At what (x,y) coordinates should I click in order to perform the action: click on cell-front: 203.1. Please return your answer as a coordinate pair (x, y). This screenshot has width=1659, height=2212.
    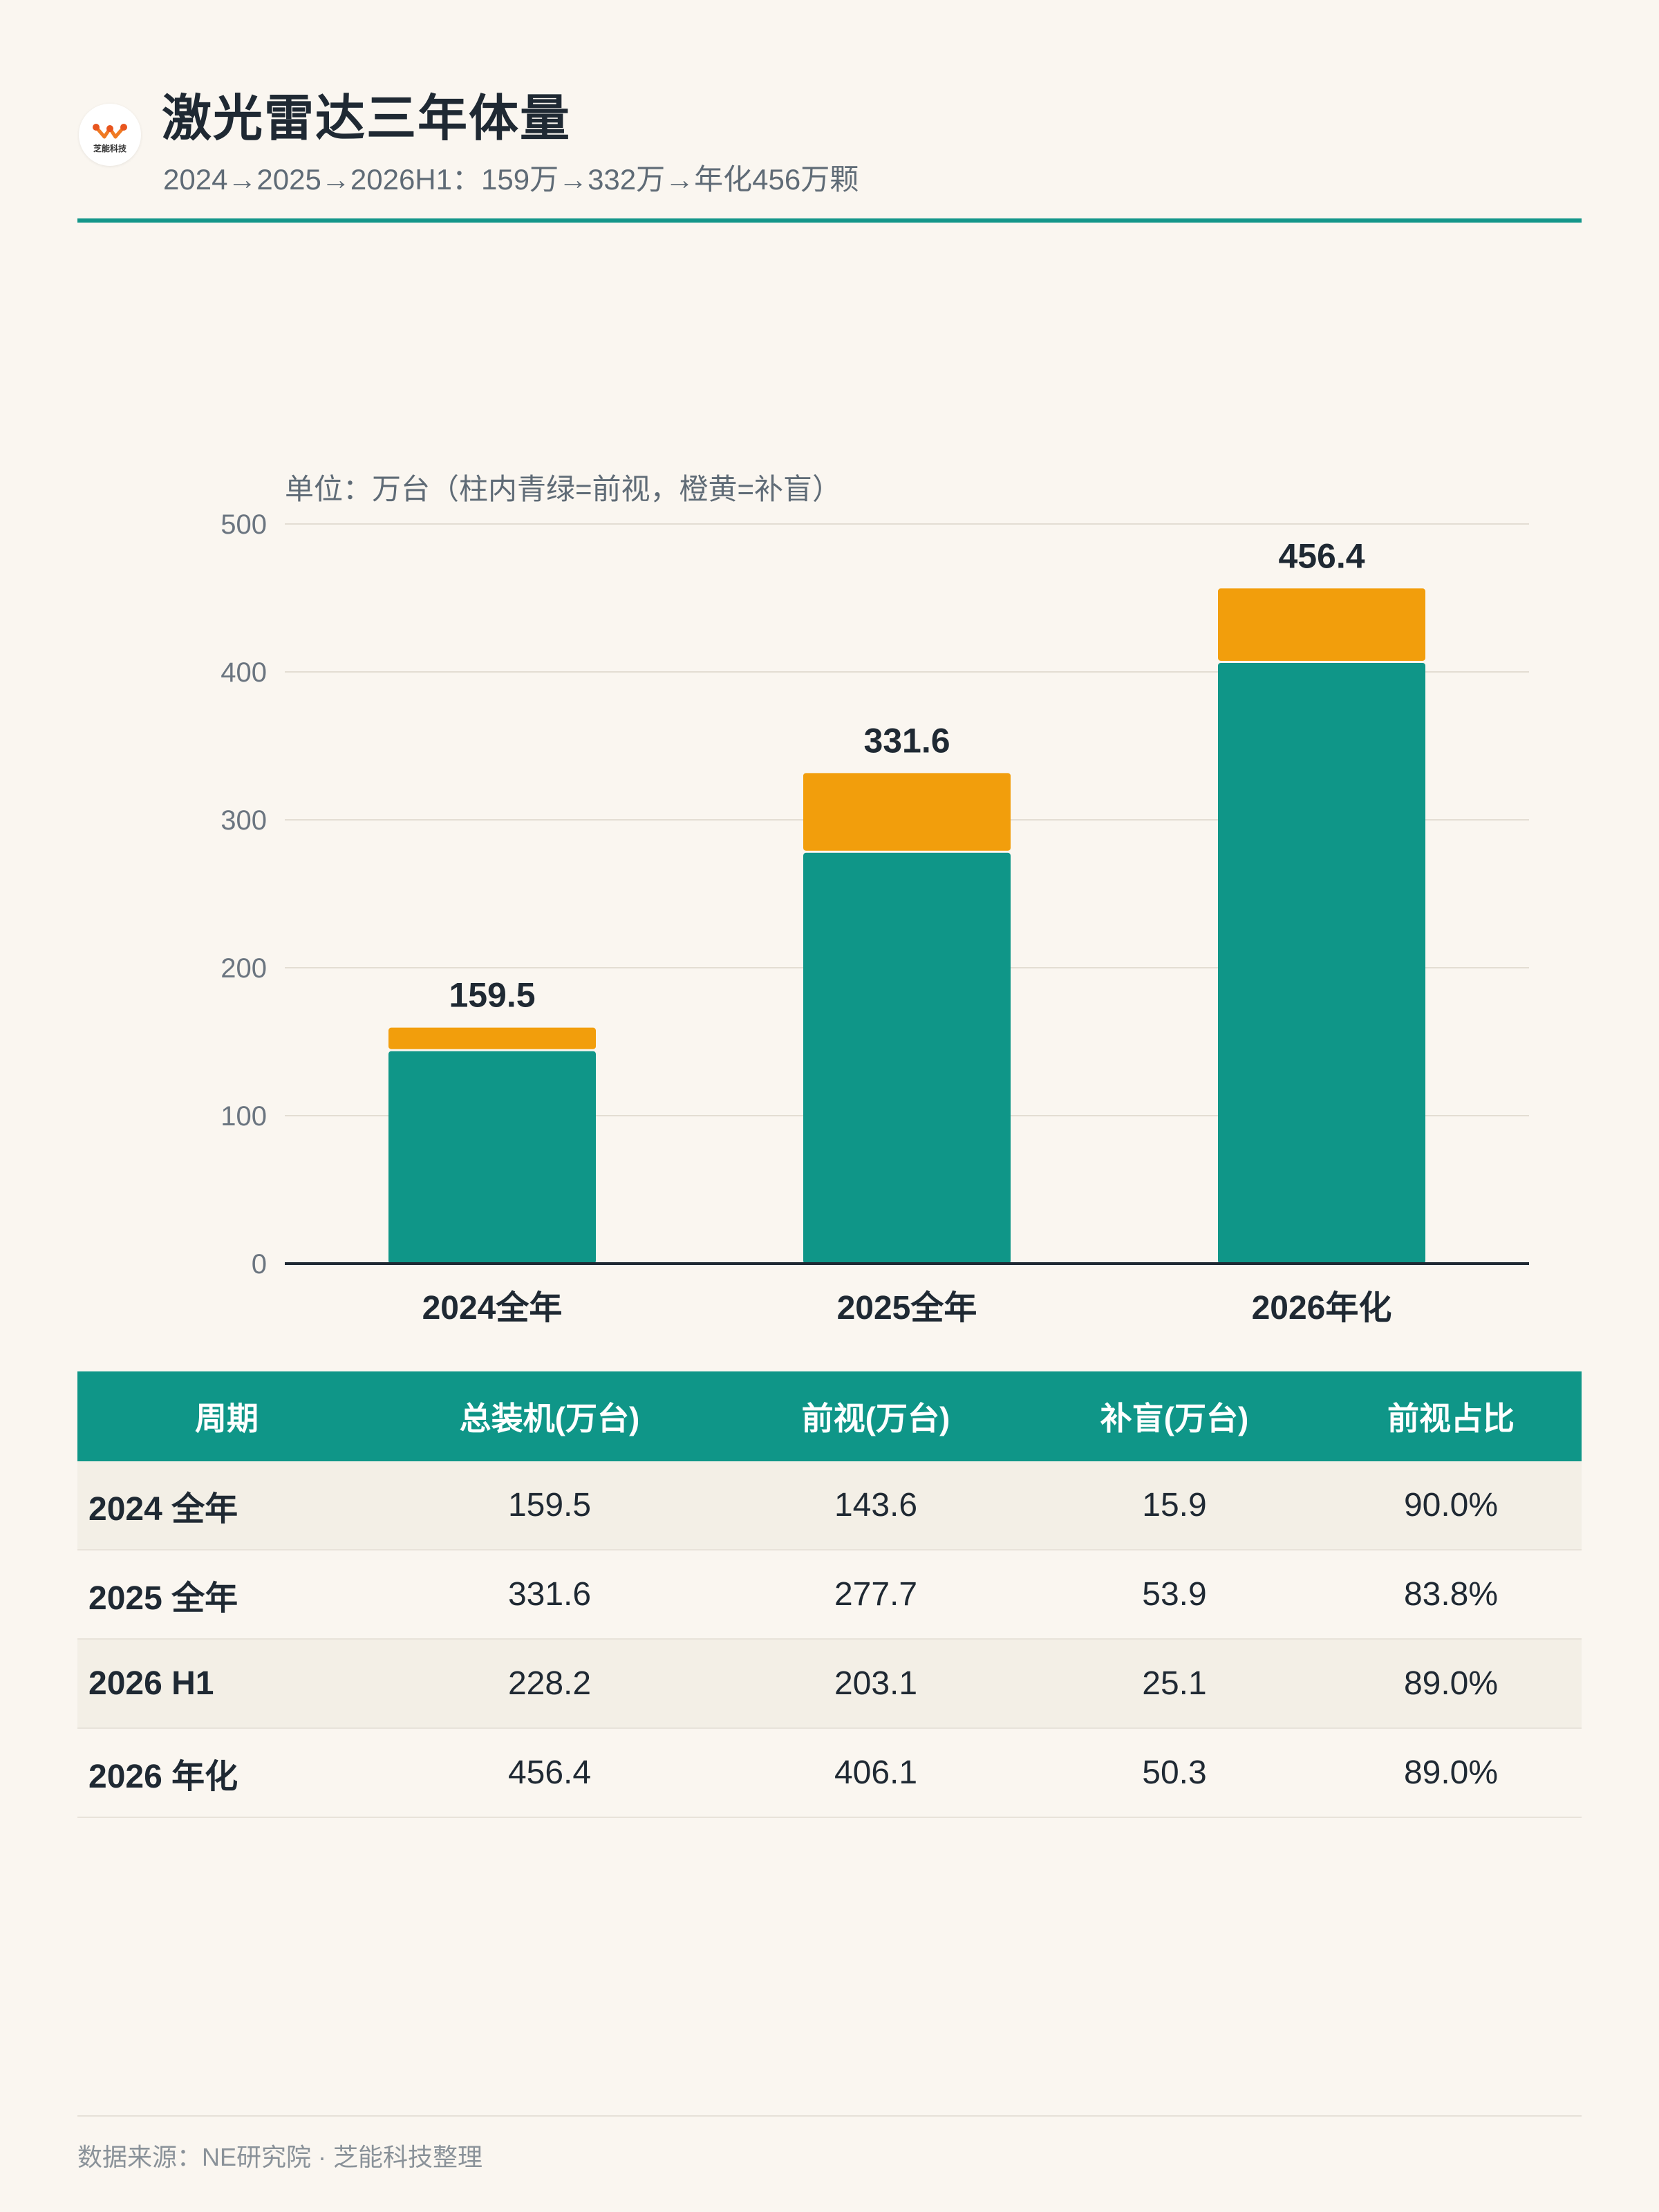
    Looking at the image, I should click on (876, 1684).